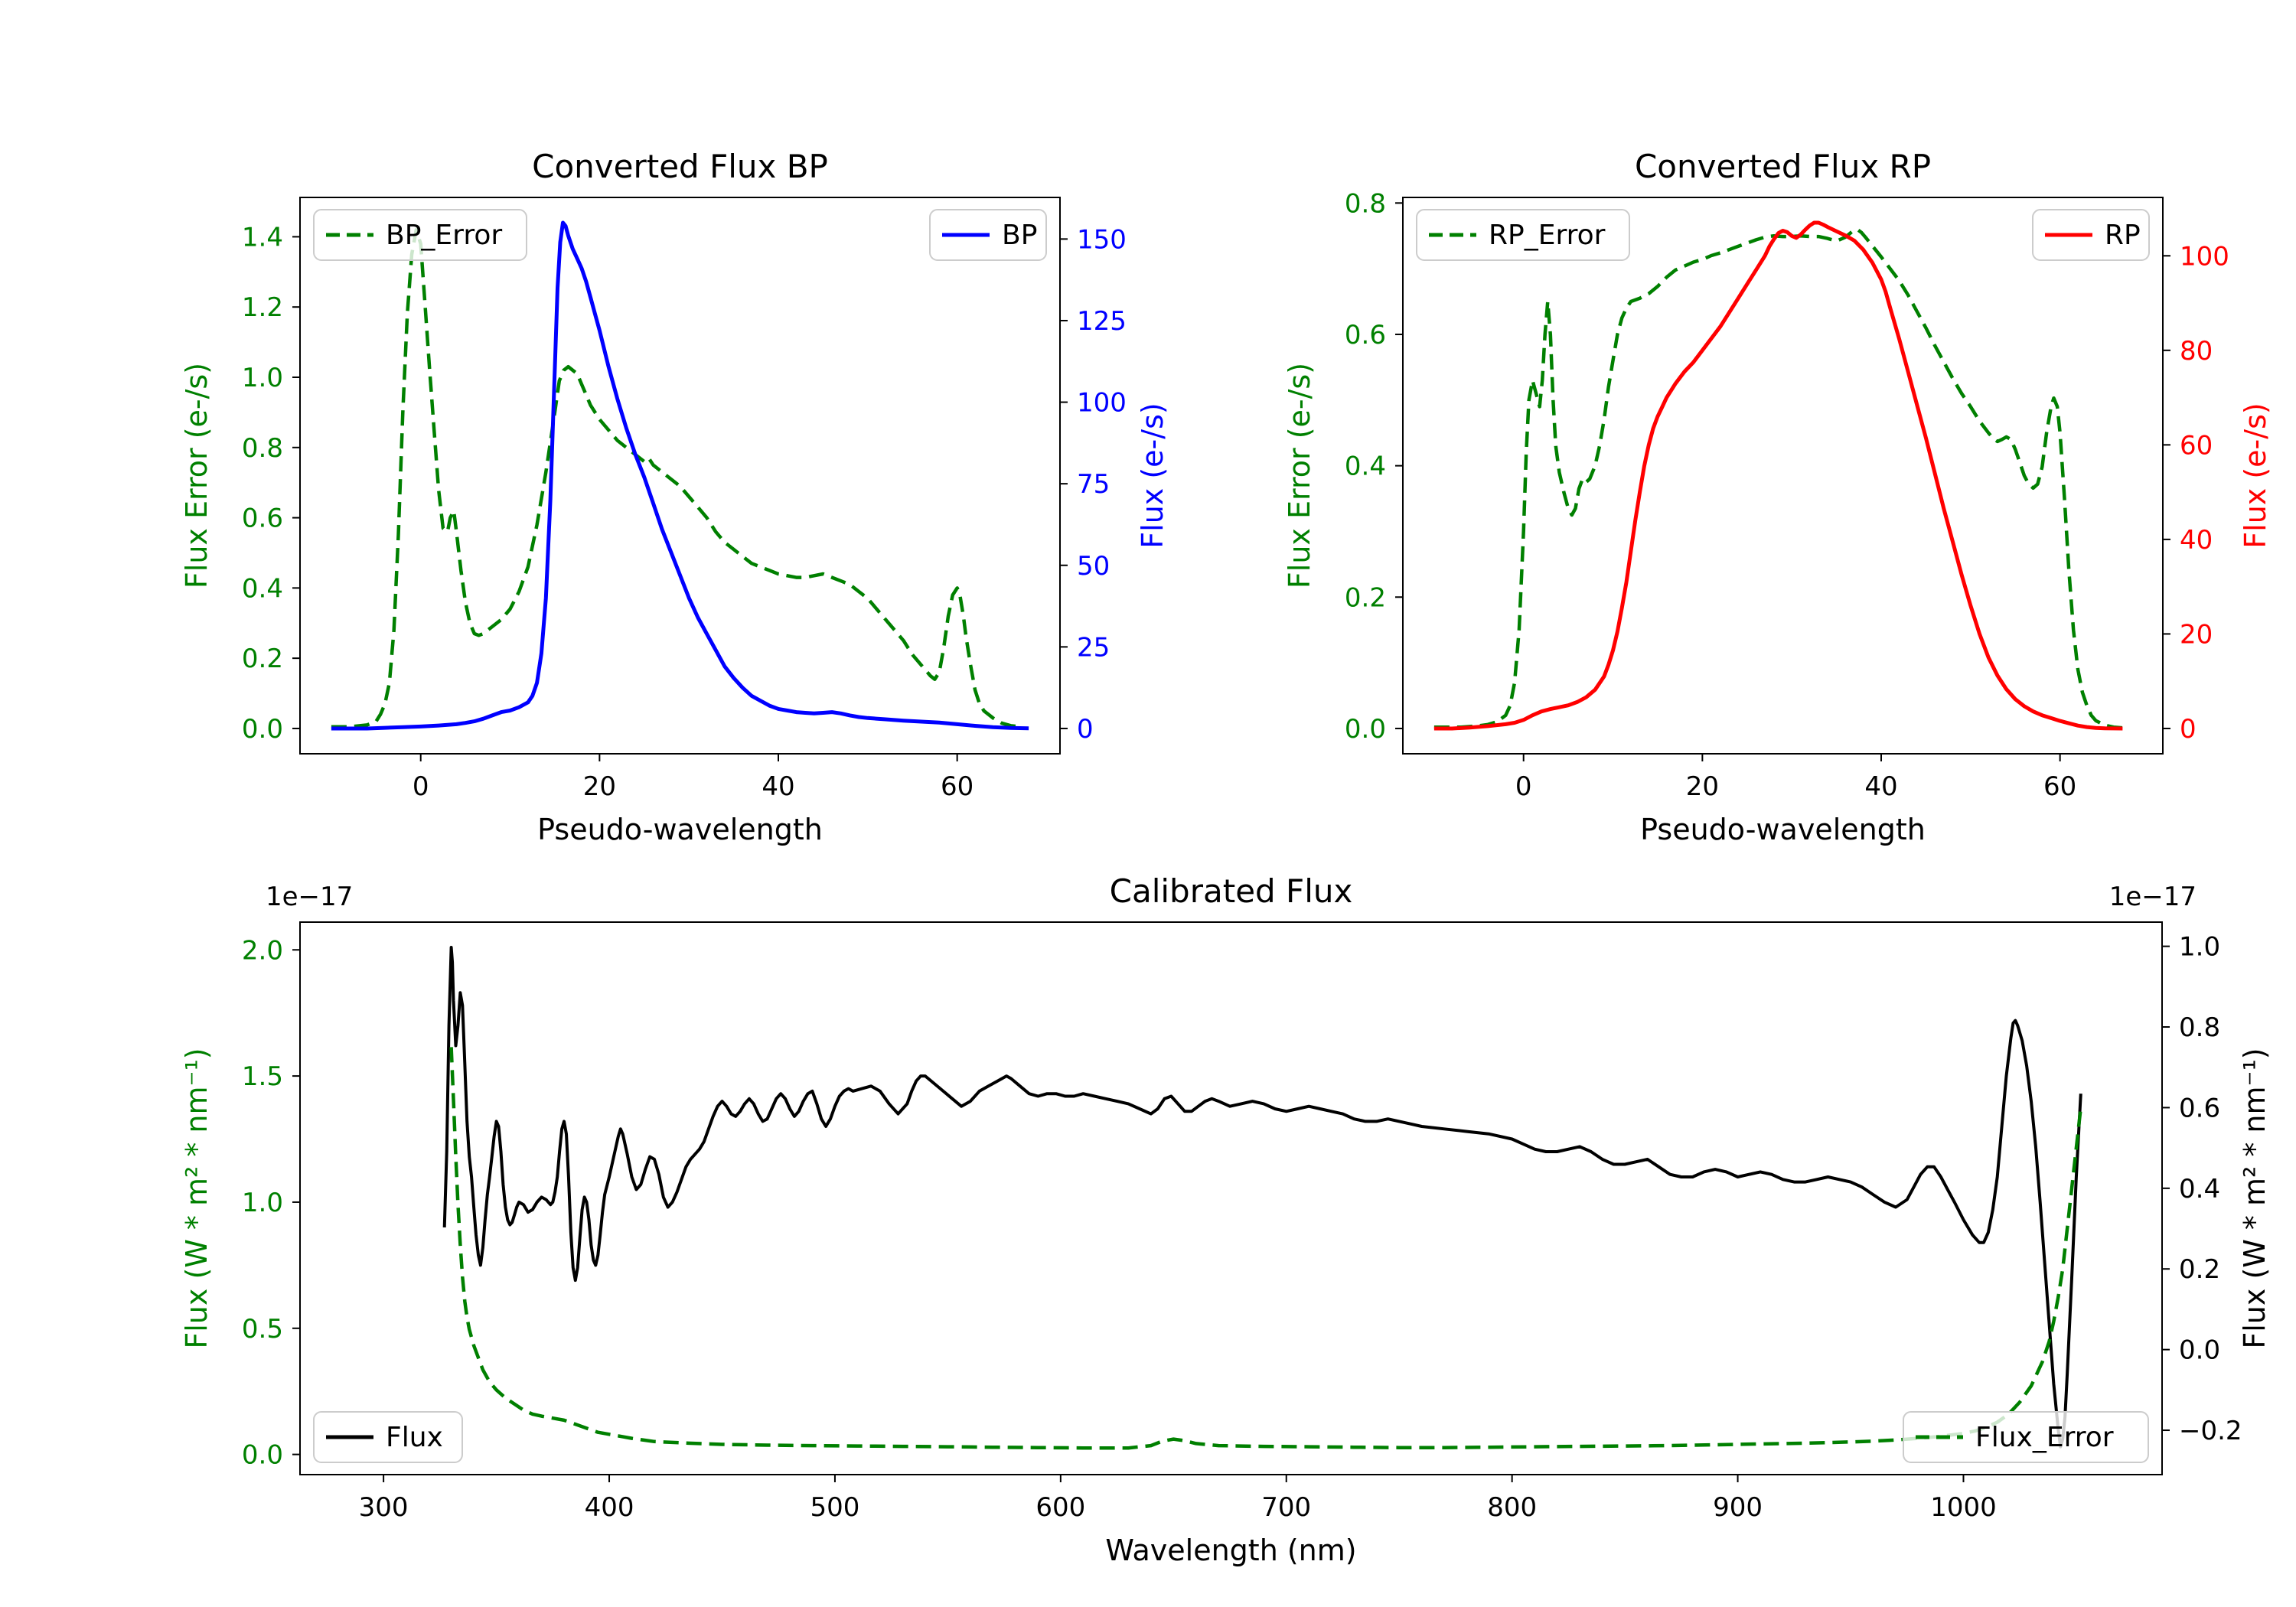 Image resolution: width=2296 pixels, height=1607 pixels. What do you see at coordinates (1230, 1550) in the screenshot?
I see `x-axis-label: Wavelength (nm)` at bounding box center [1230, 1550].